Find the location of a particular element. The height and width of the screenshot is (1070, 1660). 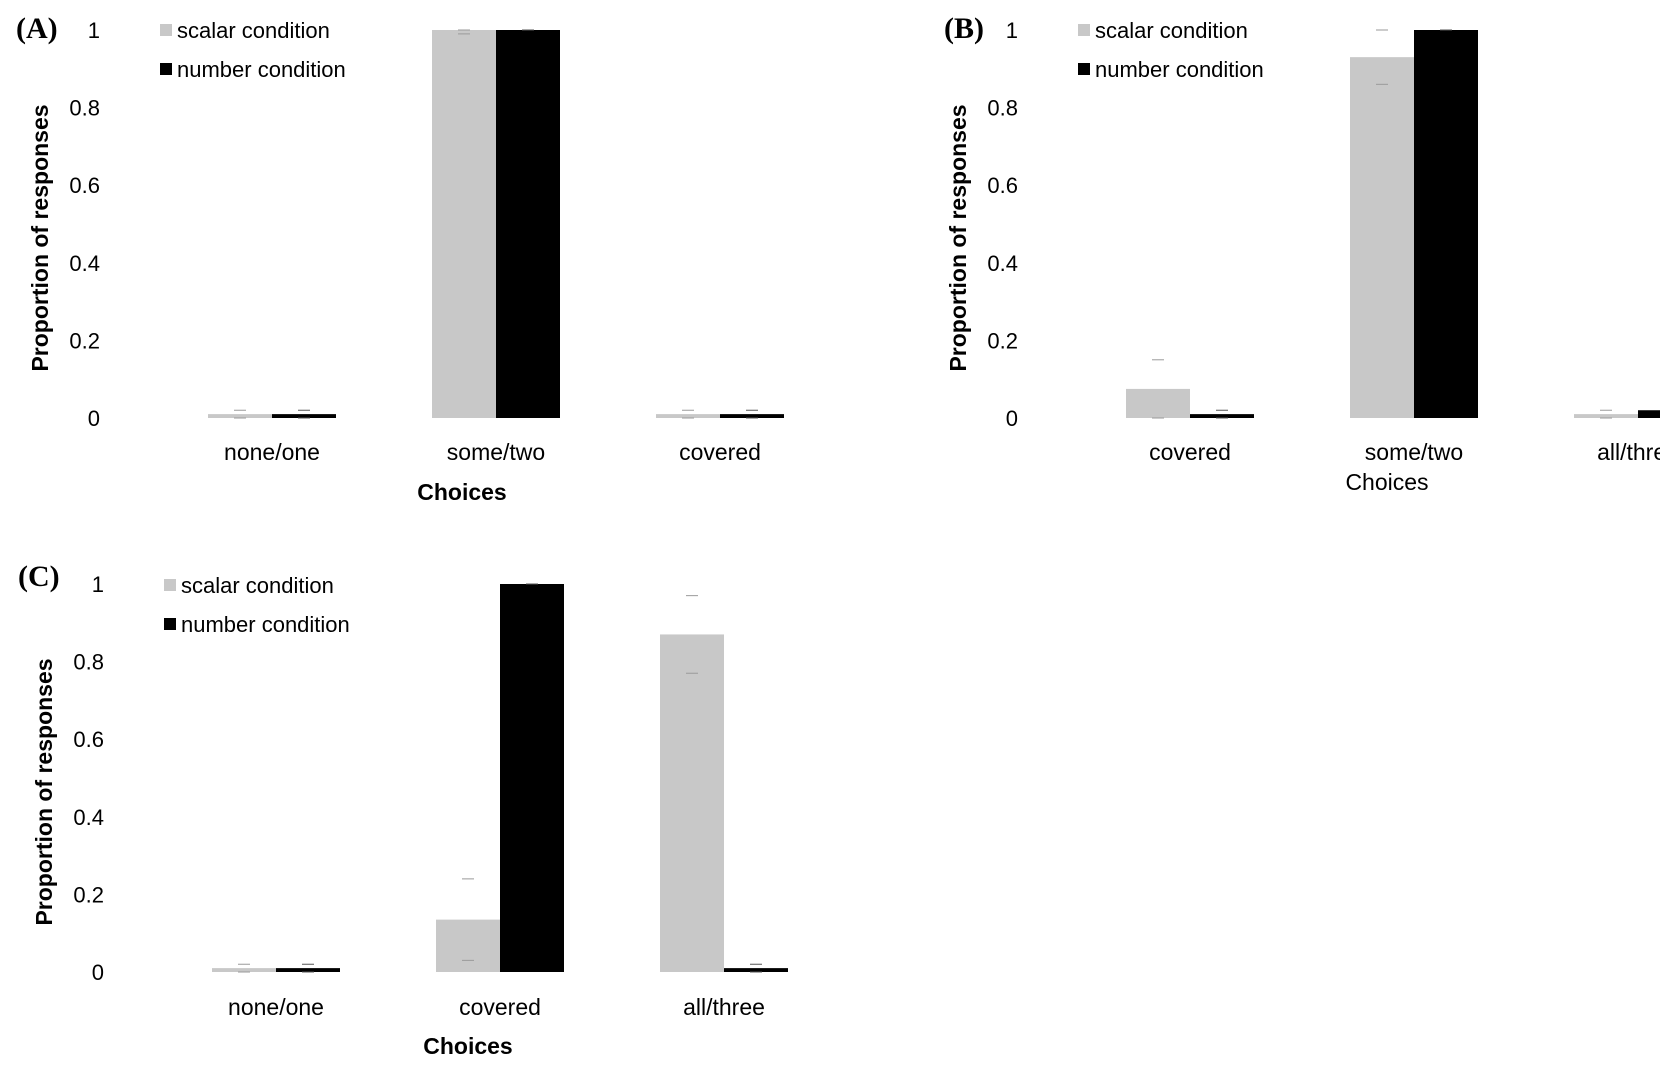

panel-label: (A) is located at coordinates (37, 28).